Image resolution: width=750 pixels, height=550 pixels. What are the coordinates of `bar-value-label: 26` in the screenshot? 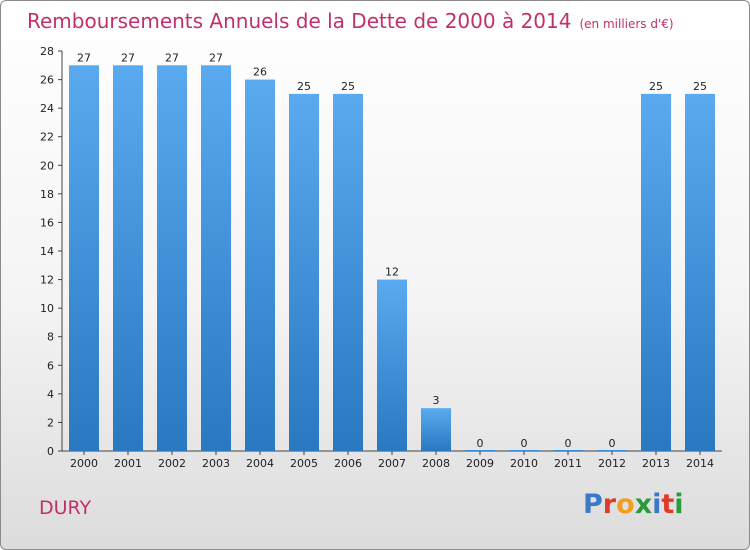 It's located at (260, 72).